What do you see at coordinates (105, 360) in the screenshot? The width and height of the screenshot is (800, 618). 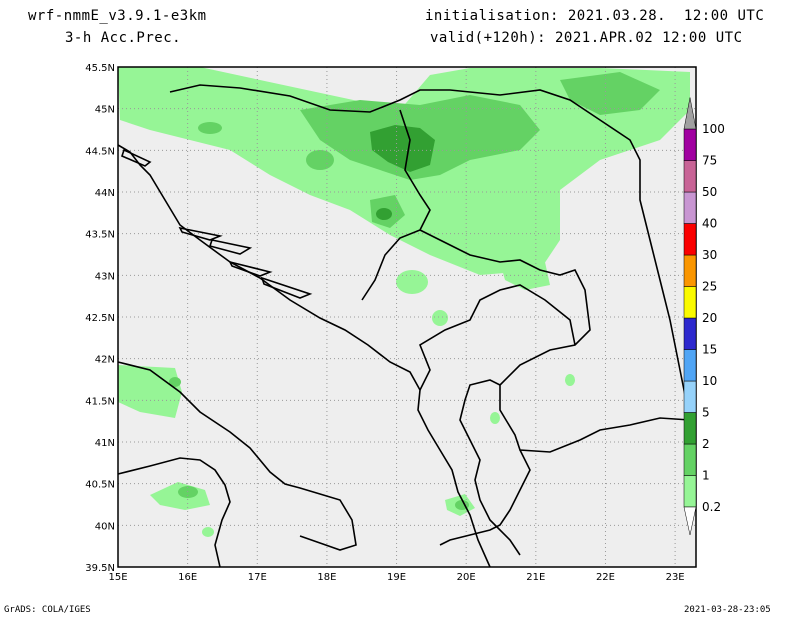 I see `lat-tick-label: 42N` at bounding box center [105, 360].